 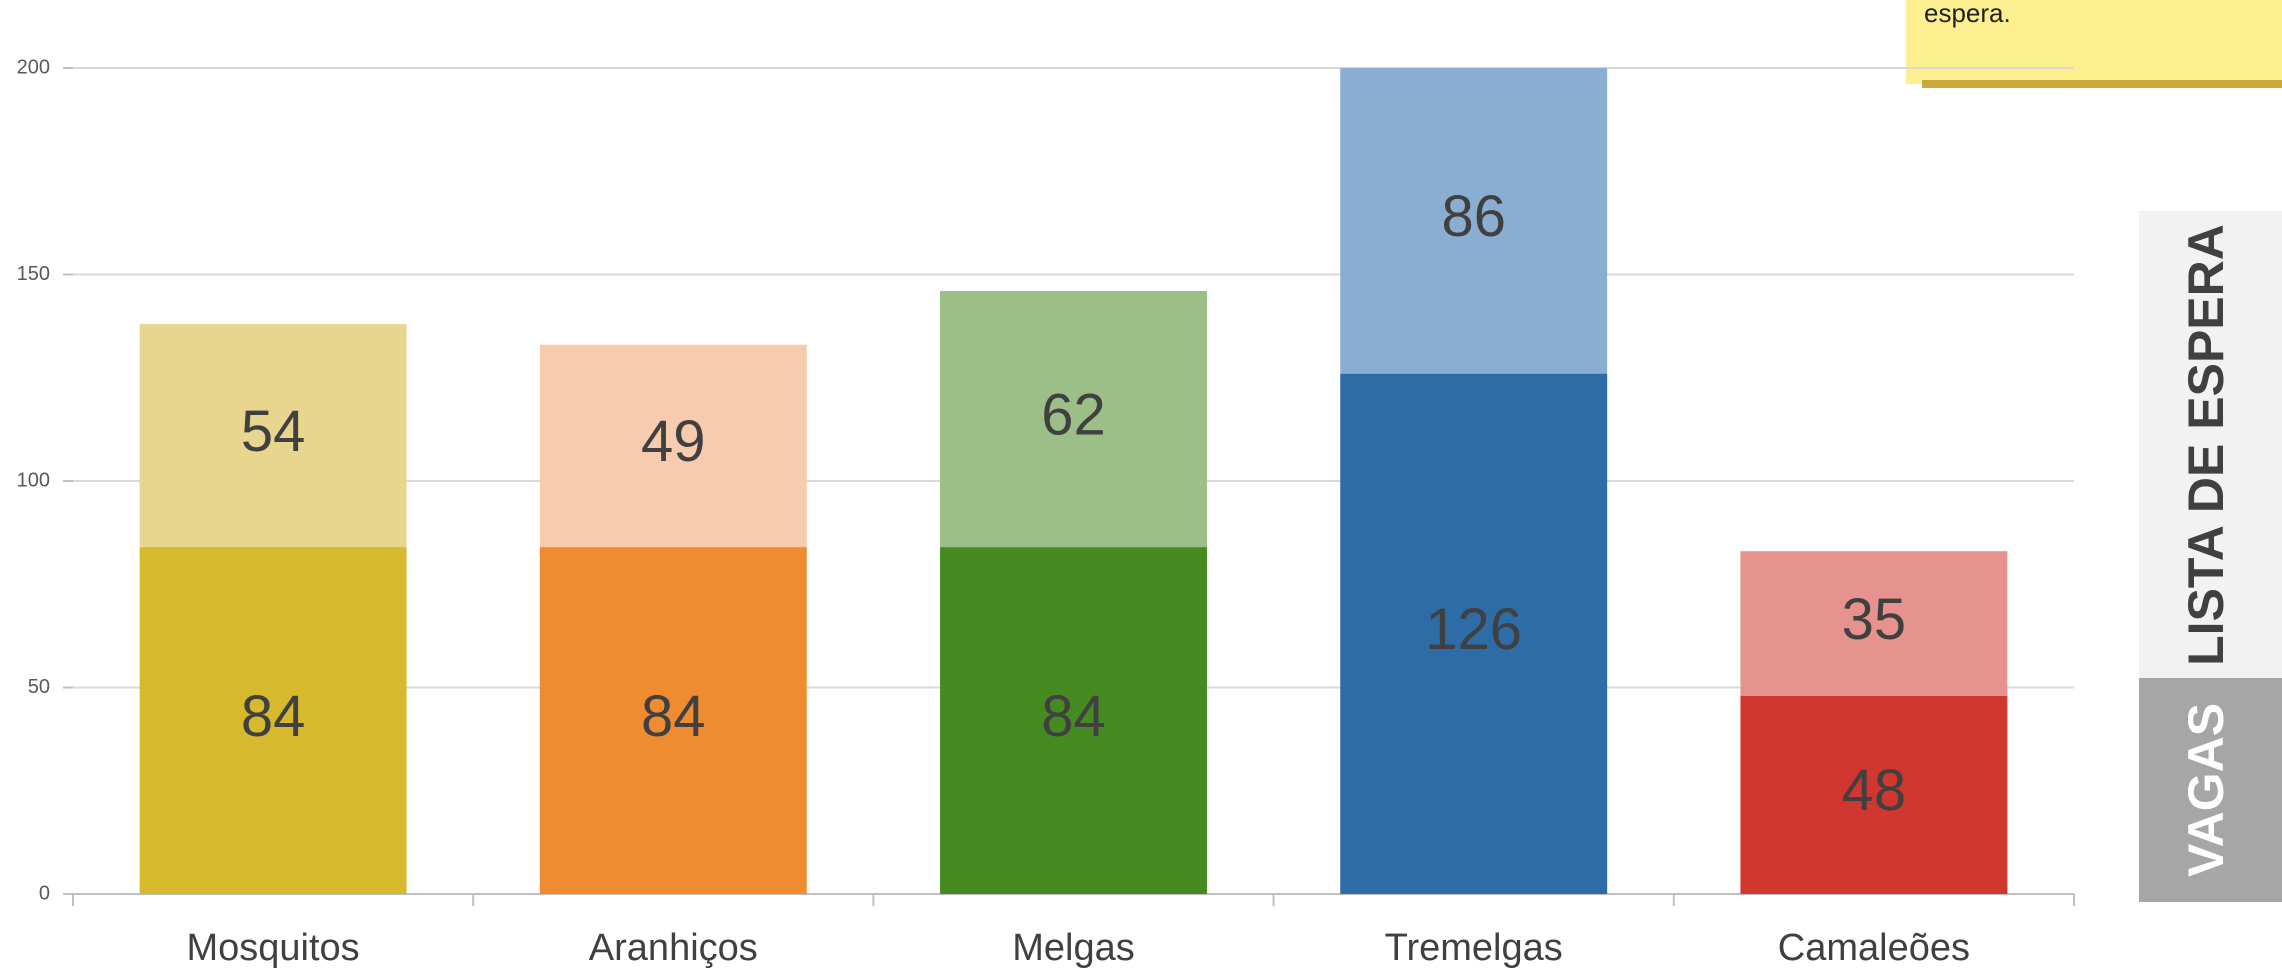 I want to click on note-text: espera., so click(x=1967, y=14).